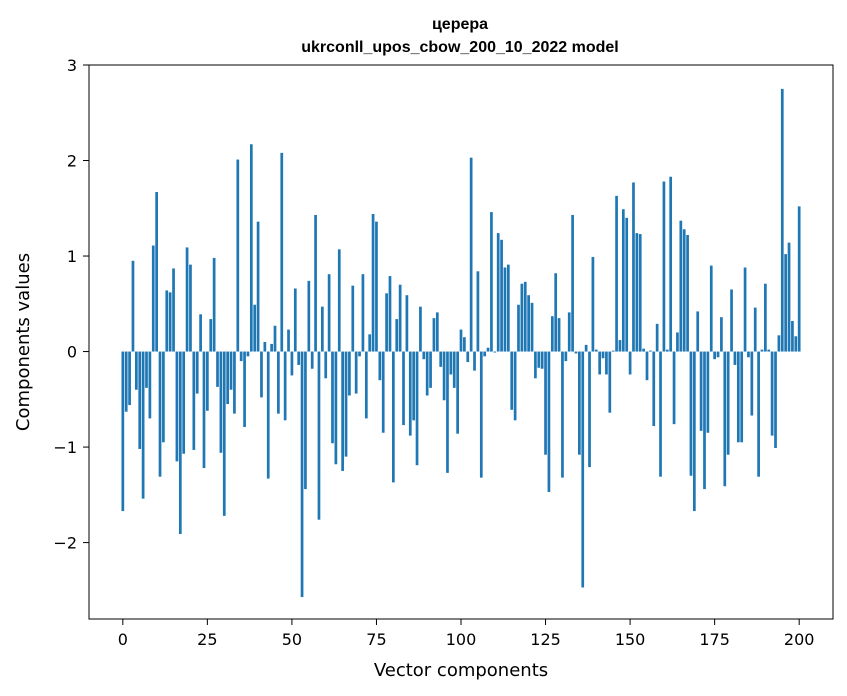 The height and width of the screenshot is (696, 847). Describe the element at coordinates (292, 639) in the screenshot. I see `x-tick-label: 50` at that location.